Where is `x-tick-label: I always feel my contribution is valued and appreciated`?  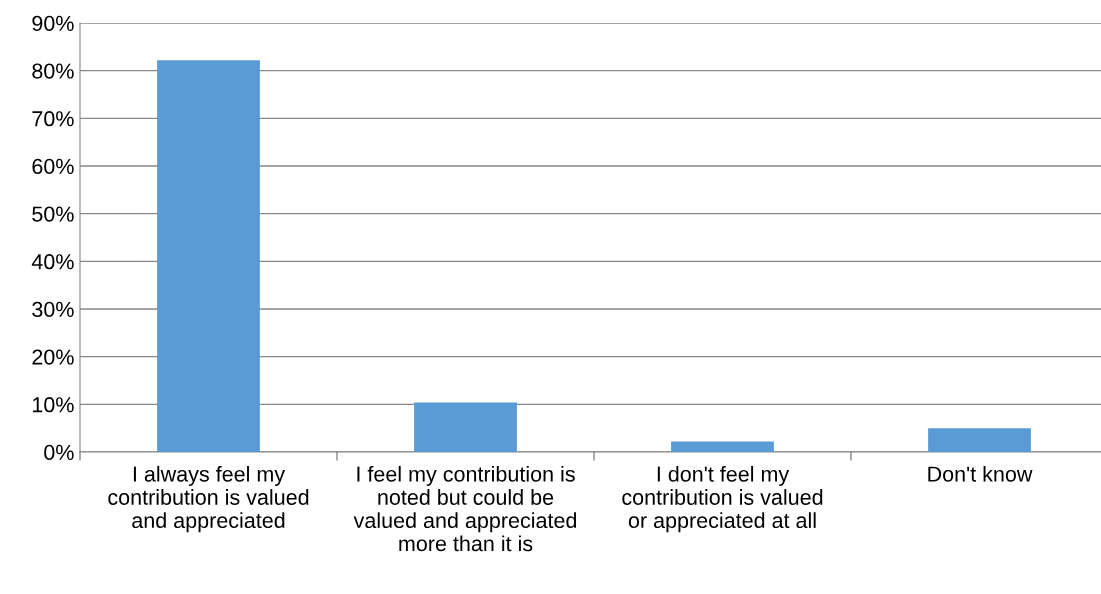
x-tick-label: I always feel my contribution is valued and appreciated is located at coordinates (208, 499).